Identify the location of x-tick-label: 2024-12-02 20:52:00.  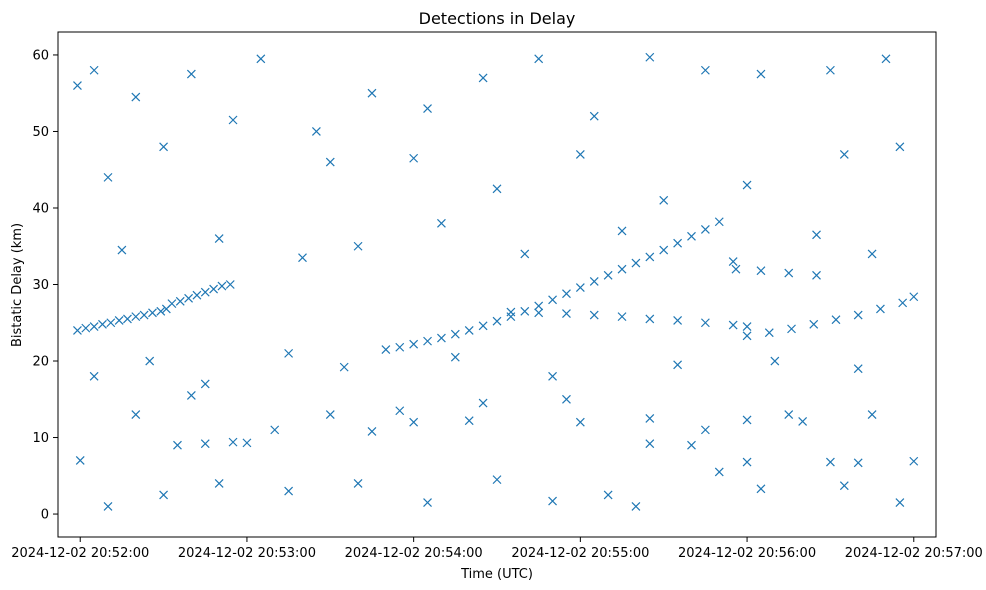
(80, 553).